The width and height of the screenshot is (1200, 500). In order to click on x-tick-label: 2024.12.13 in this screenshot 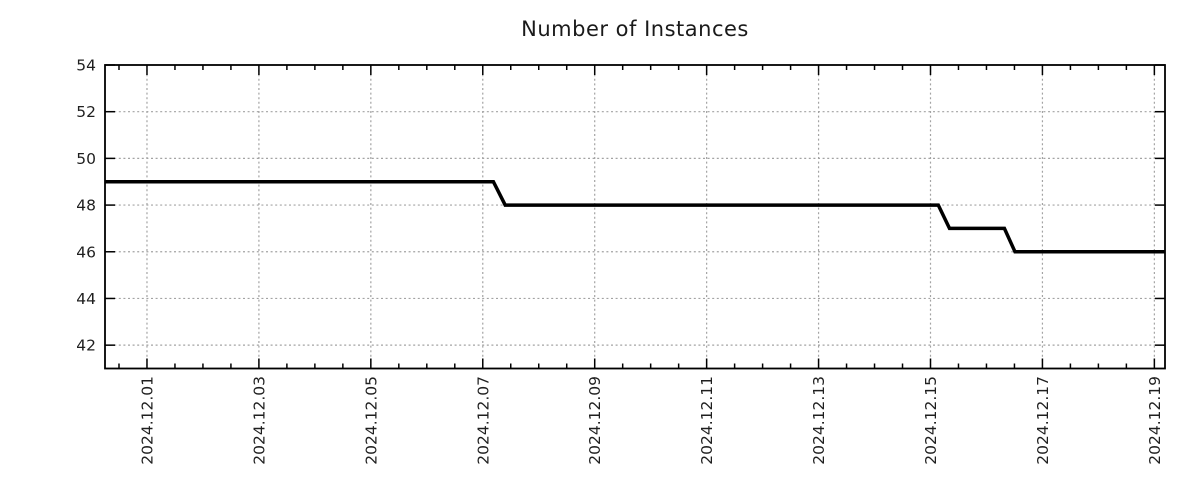, I will do `click(819, 420)`.